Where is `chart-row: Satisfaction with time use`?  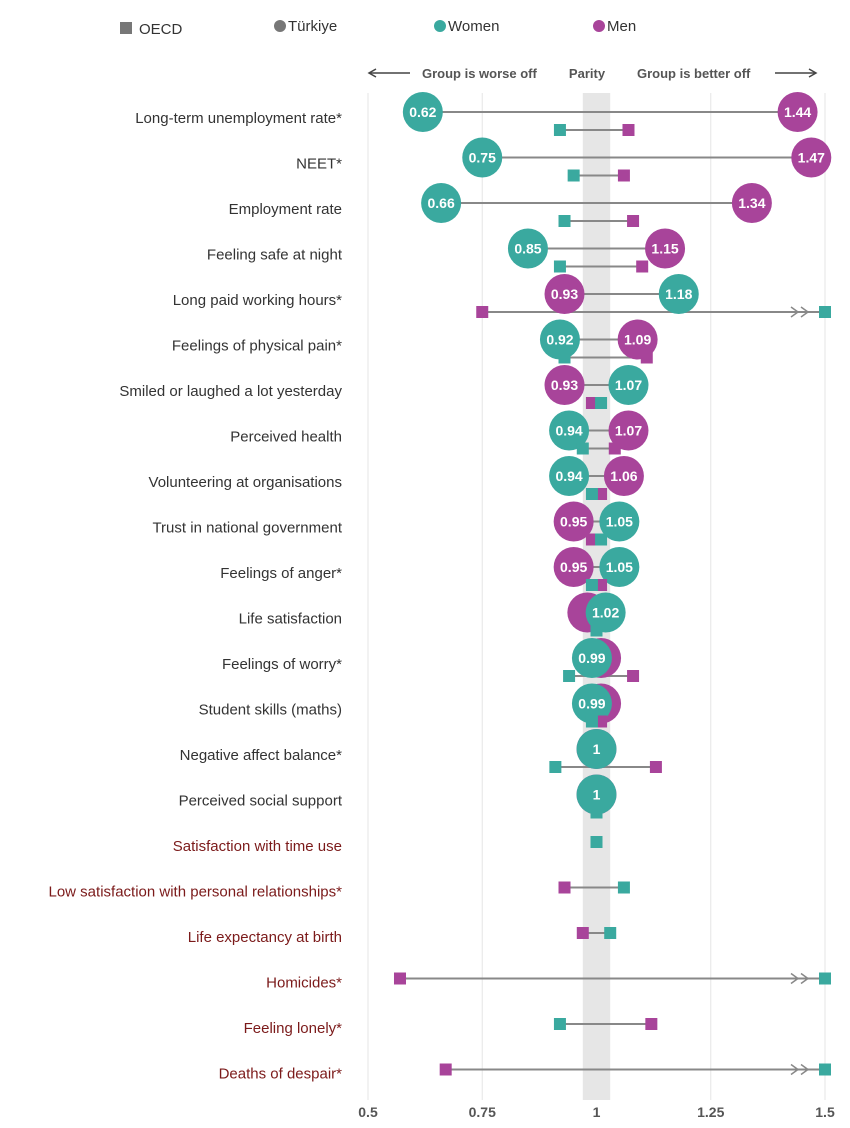
chart-row: Satisfaction with time use is located at coordinates (388, 845).